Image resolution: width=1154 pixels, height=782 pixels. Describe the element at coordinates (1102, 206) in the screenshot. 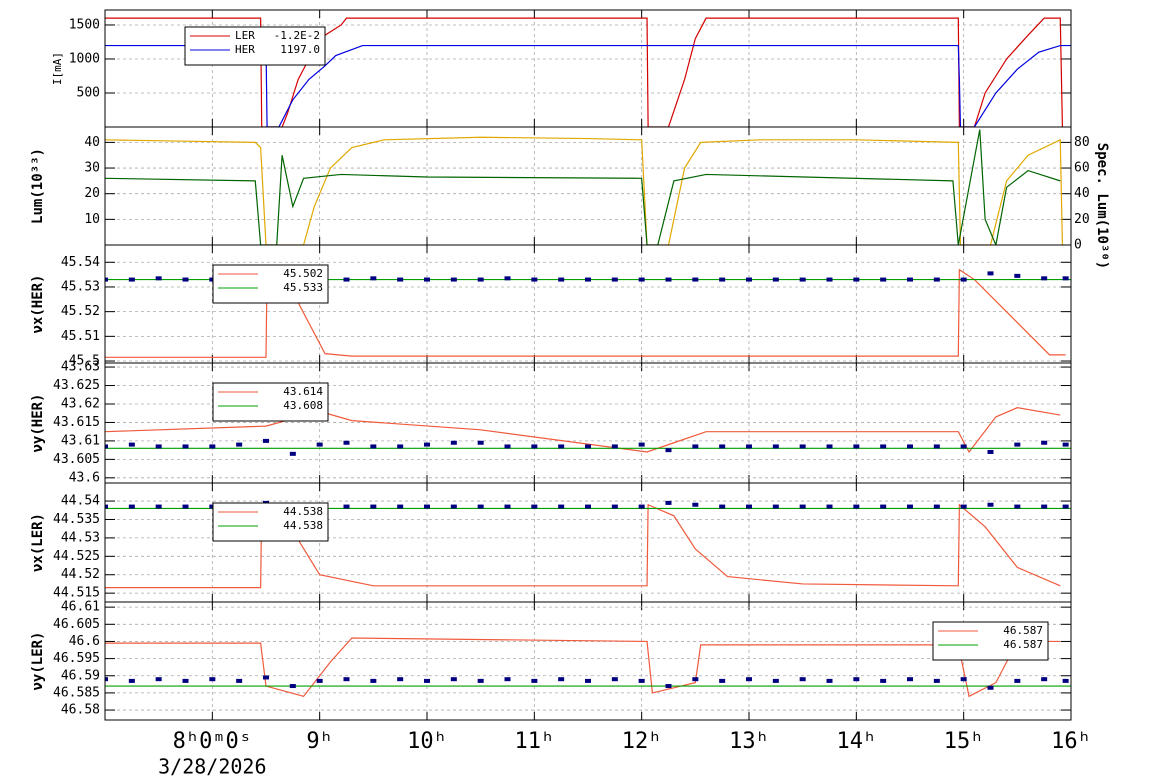

I see `y2-axis-label: Spec. Lum(10³⁰)` at that location.